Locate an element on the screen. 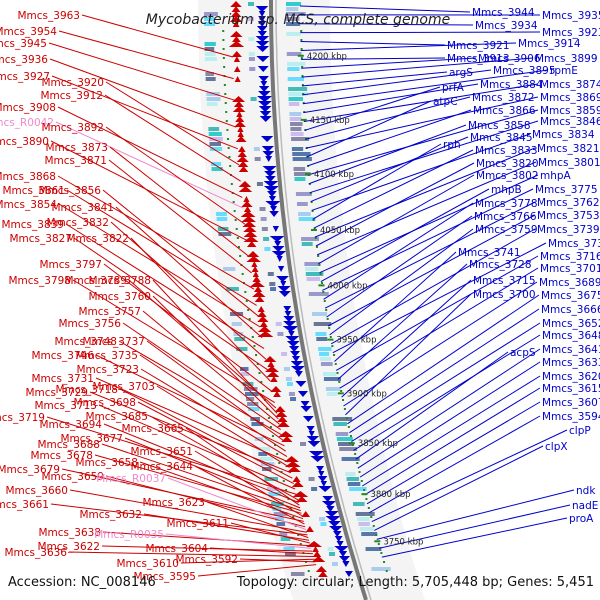 This screenshot has height=600, width=600. gene-label: Mmcs_3688 is located at coordinates (68, 445).